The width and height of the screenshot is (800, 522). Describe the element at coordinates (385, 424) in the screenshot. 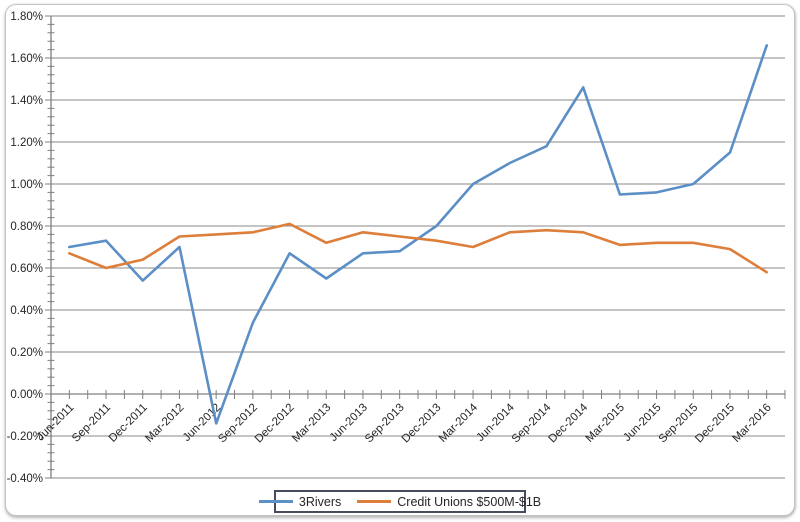

I see `svg-text: Sep-2013` at that location.